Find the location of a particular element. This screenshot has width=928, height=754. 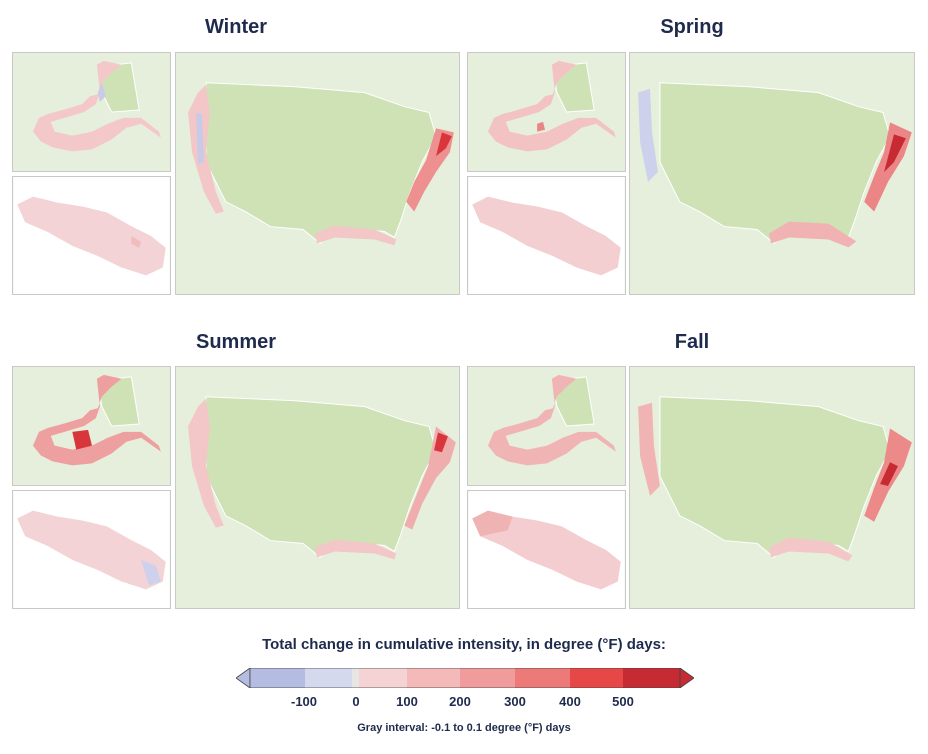

us-map-winter is located at coordinates (317, 173).